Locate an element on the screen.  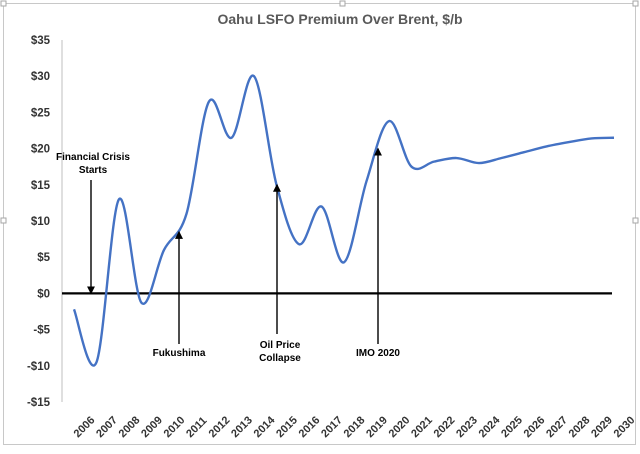
y-axis: $35 $30 $25 $20 $15 $10 $5 $0 -$5 -$10 -$15 is located at coordinates (39, 222).